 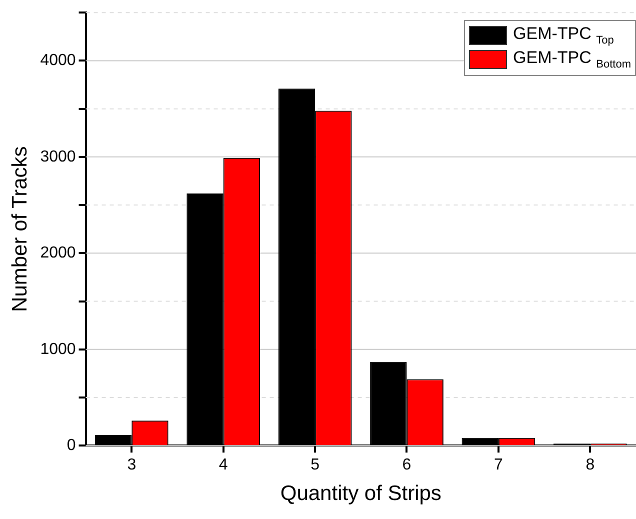 I want to click on x-tick-label: 8, so click(x=590, y=465).